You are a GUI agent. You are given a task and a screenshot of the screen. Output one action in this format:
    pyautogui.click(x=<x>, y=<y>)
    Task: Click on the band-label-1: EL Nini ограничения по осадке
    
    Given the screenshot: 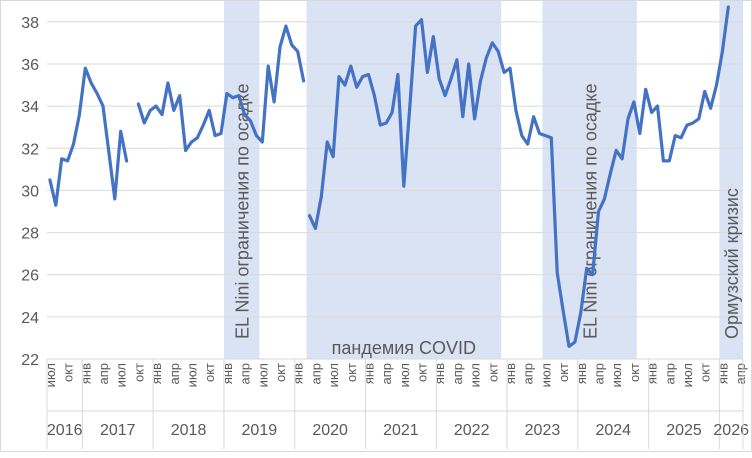 What is the action you would take?
    pyautogui.click(x=243, y=211)
    